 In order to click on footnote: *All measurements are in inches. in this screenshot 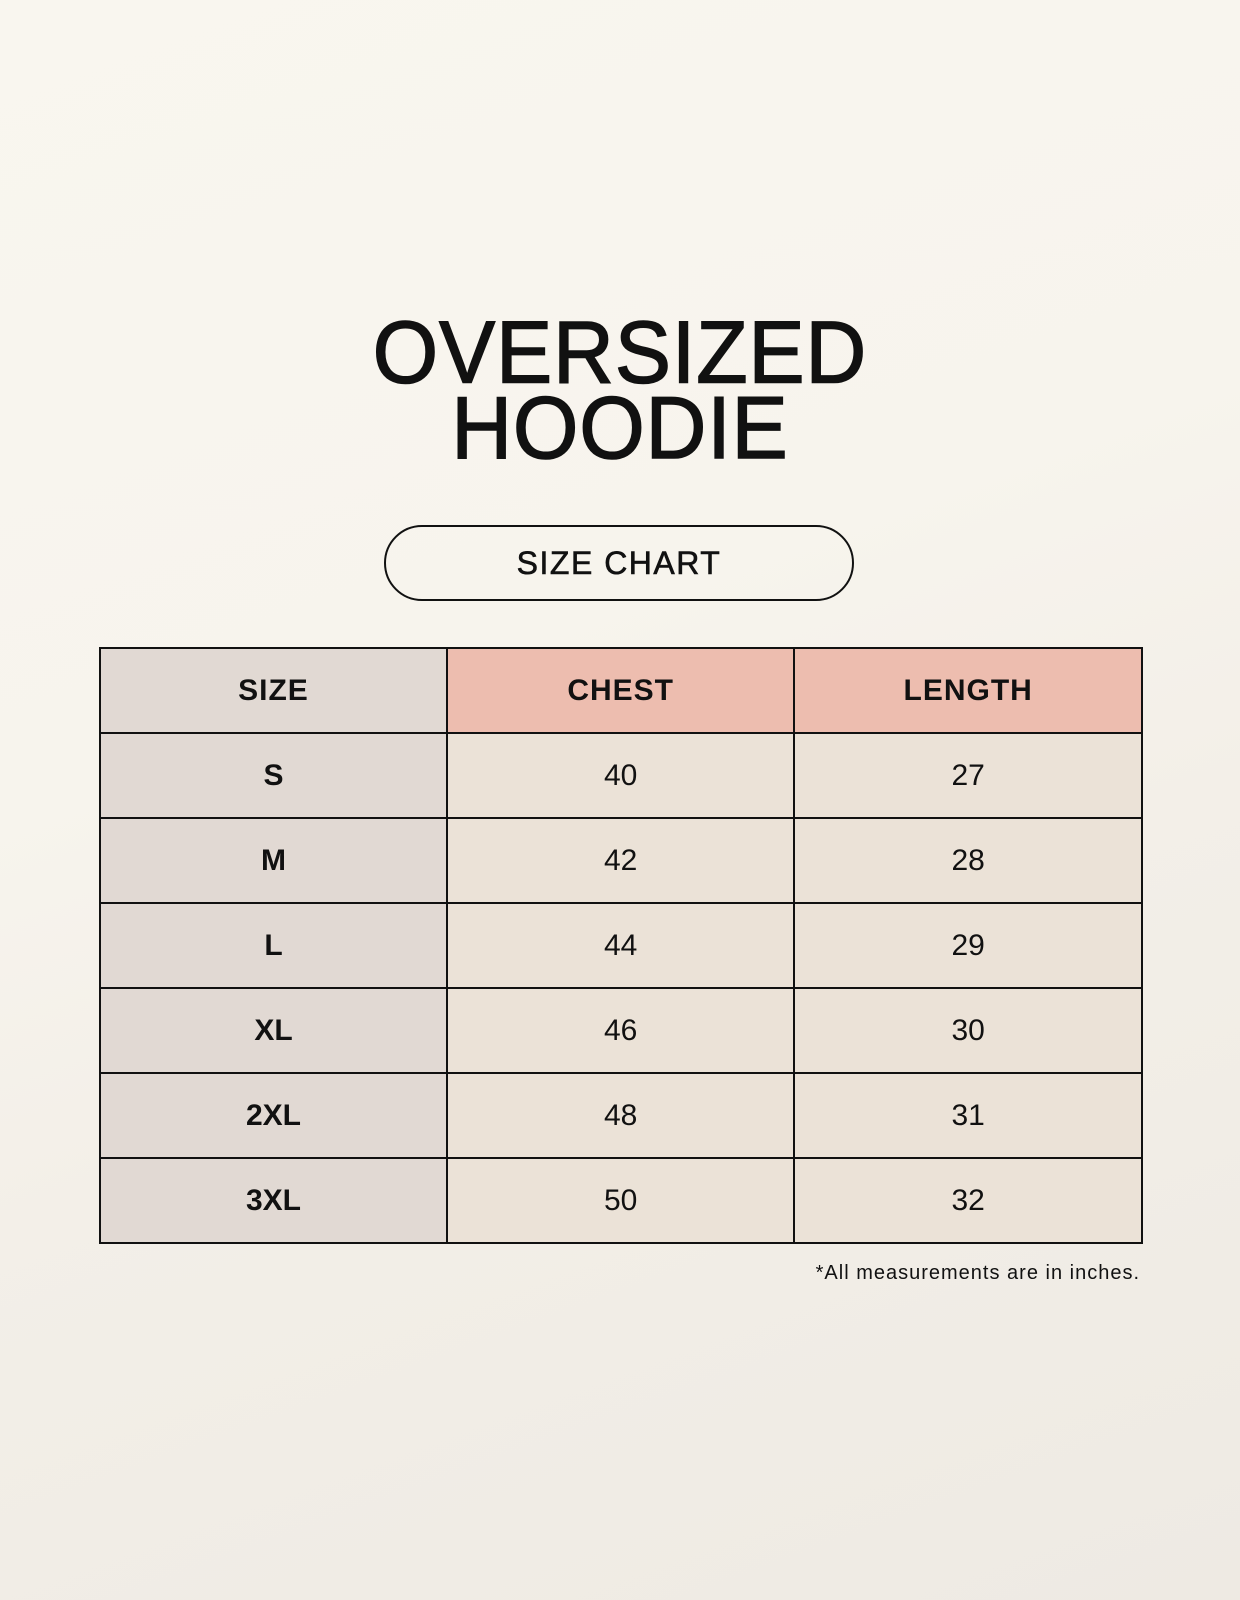, I will do `click(977, 1273)`.